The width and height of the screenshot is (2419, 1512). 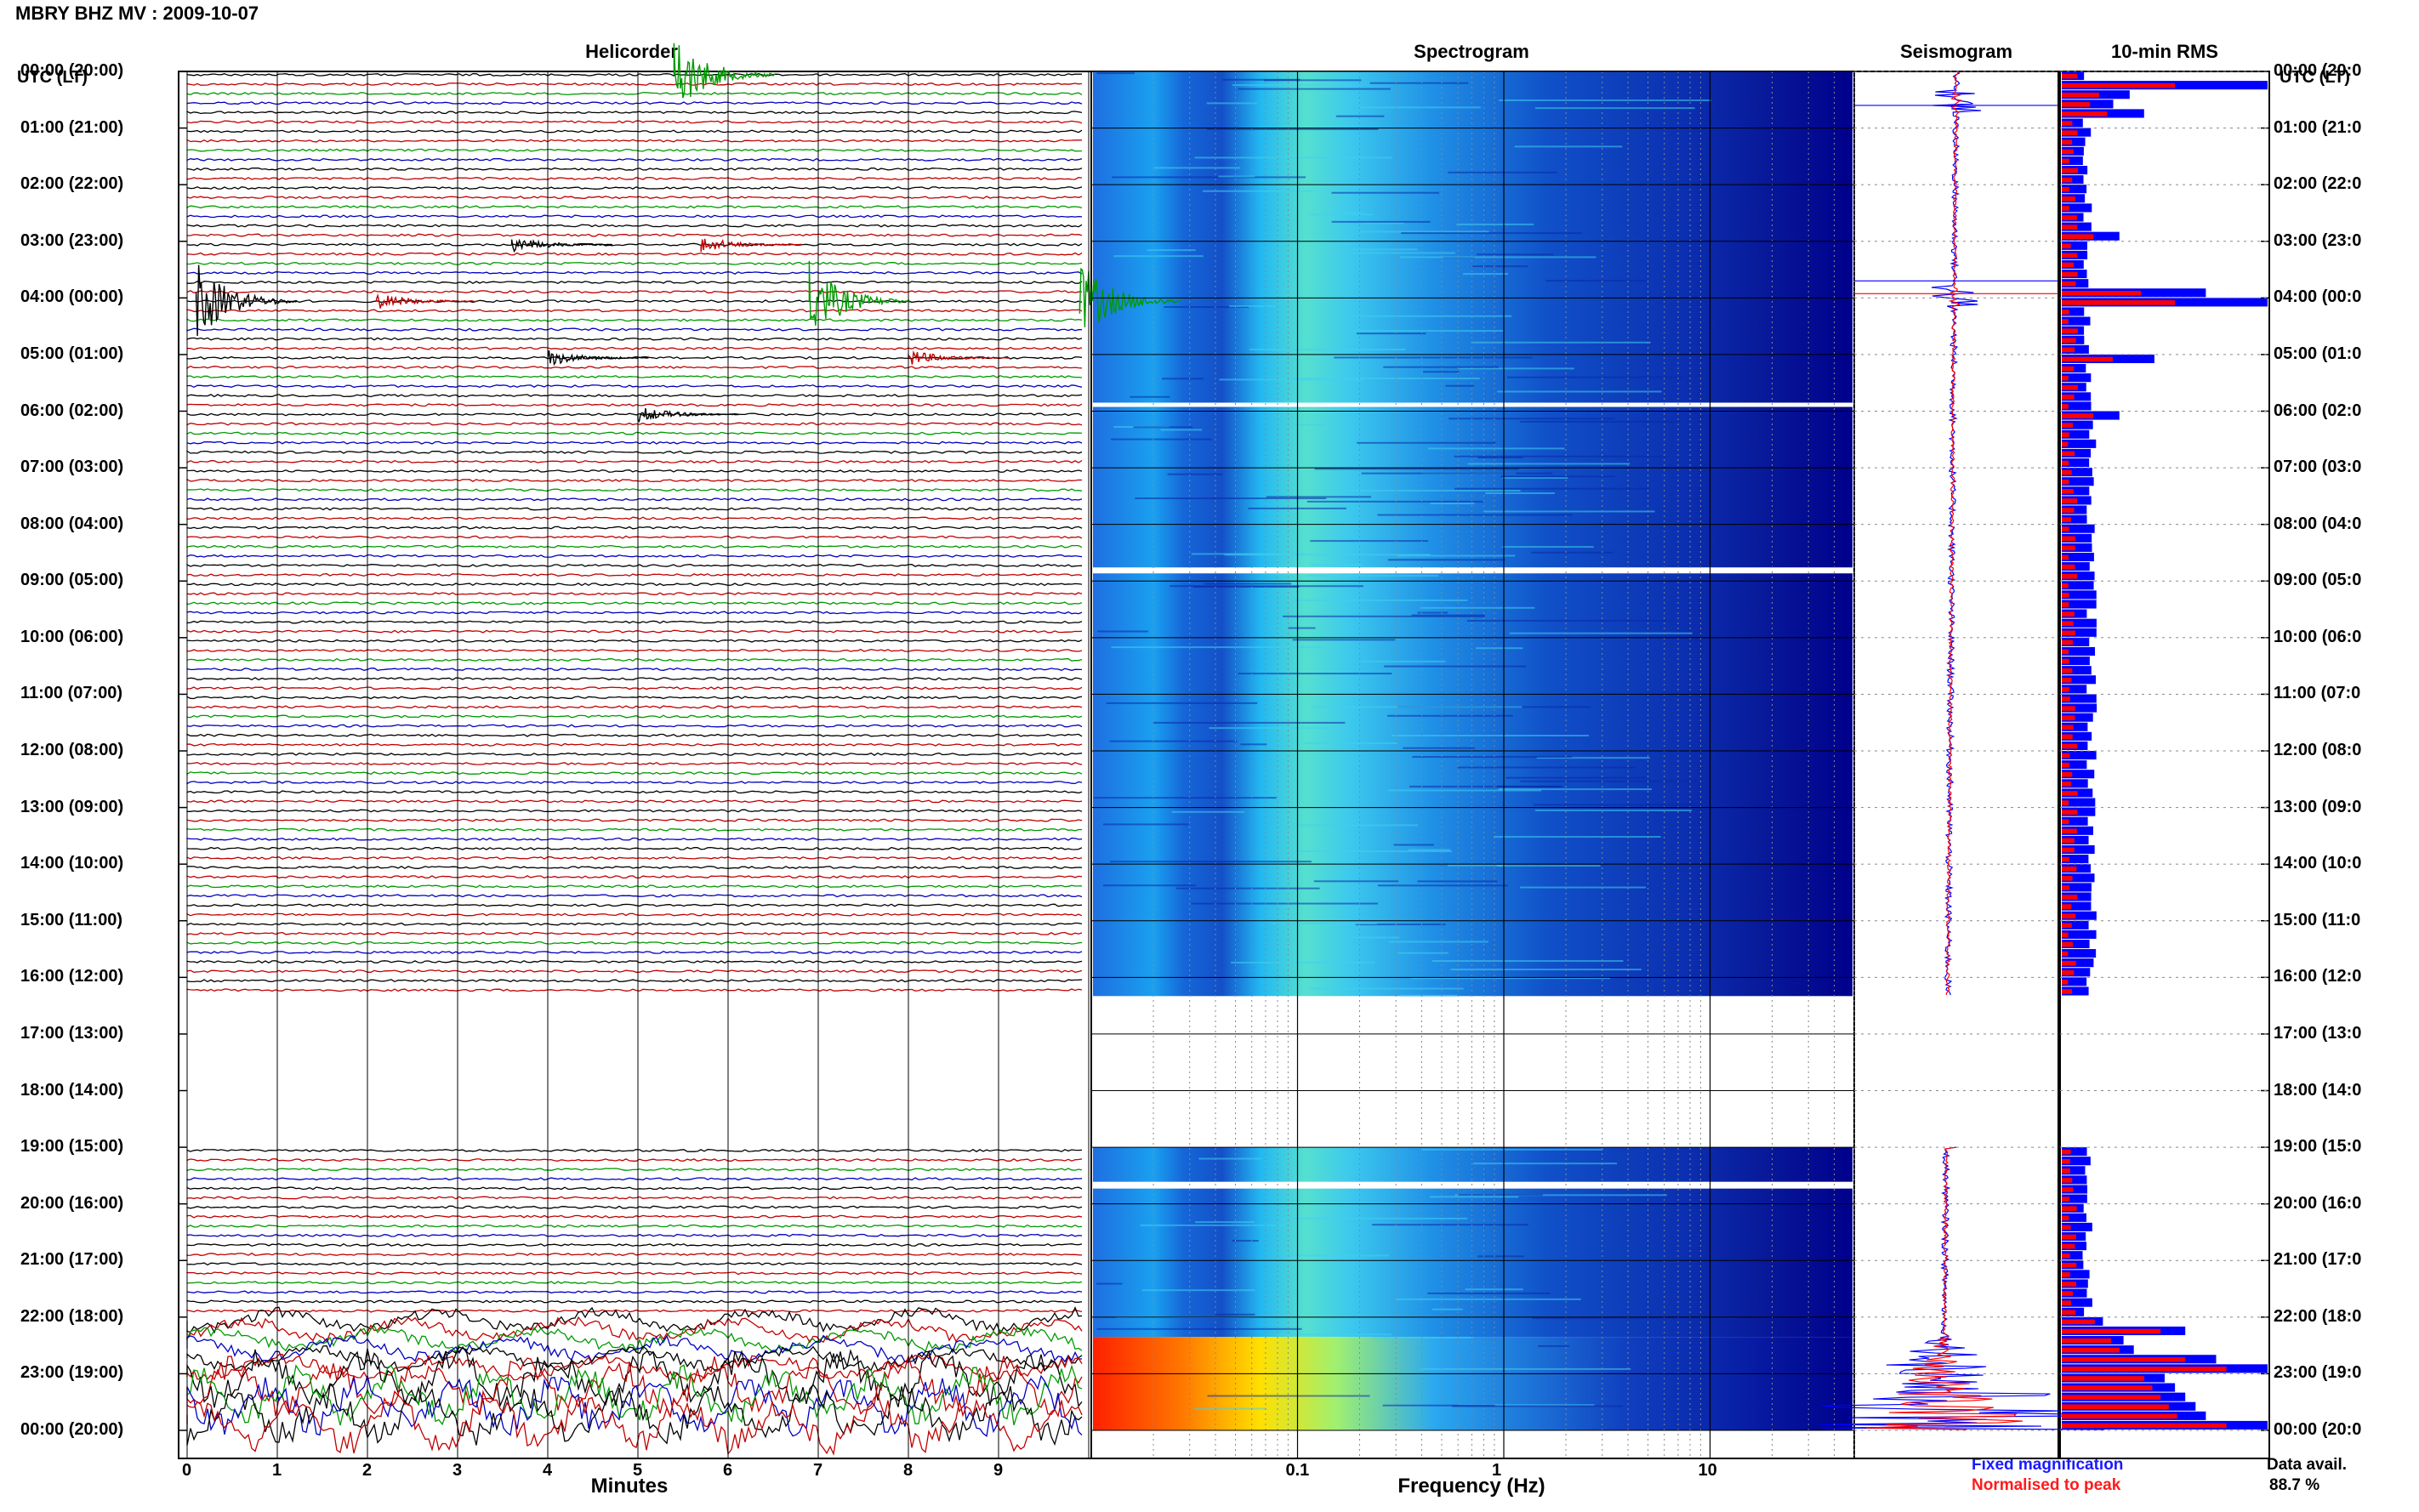 I want to click on time-label-right: 14:00 (10:0, so click(x=2318, y=863).